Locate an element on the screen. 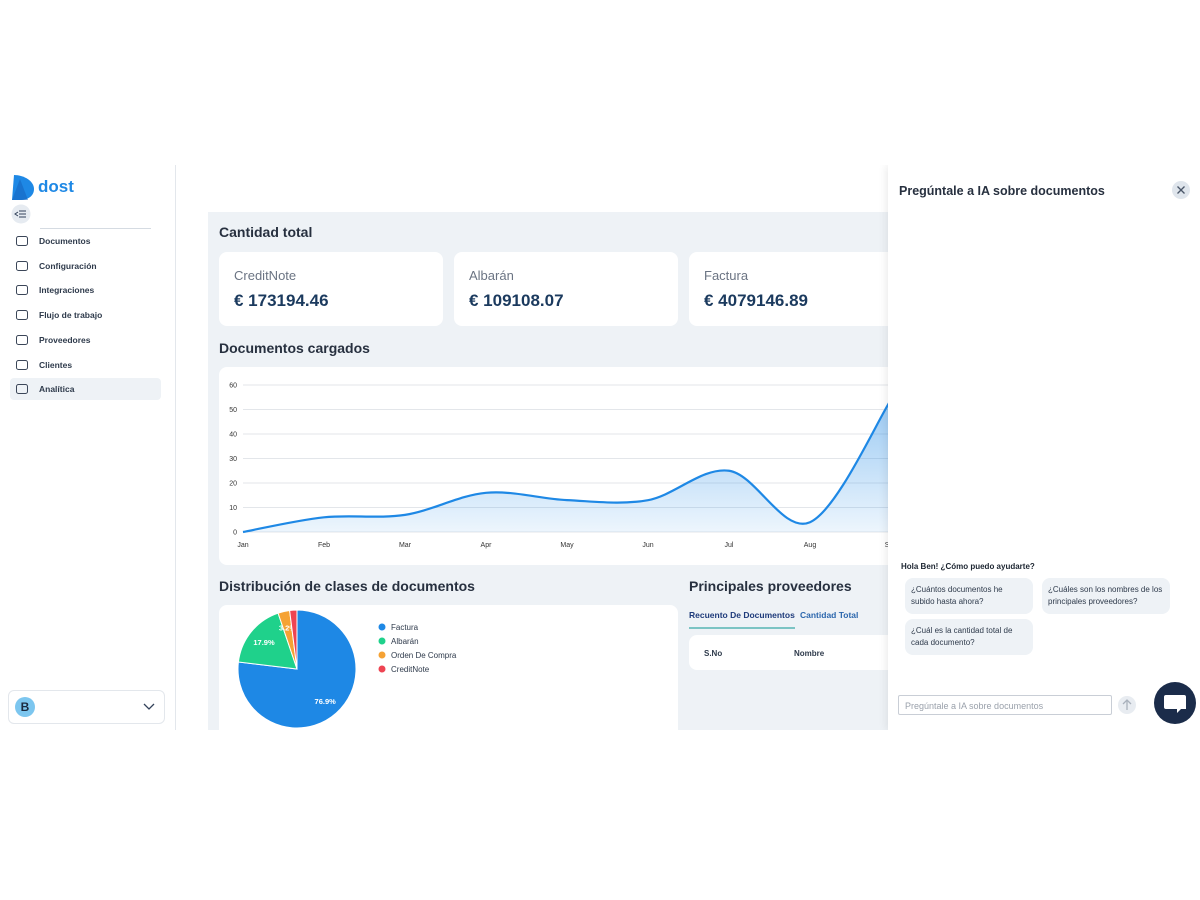  user-menu: B is located at coordinates (86, 707).